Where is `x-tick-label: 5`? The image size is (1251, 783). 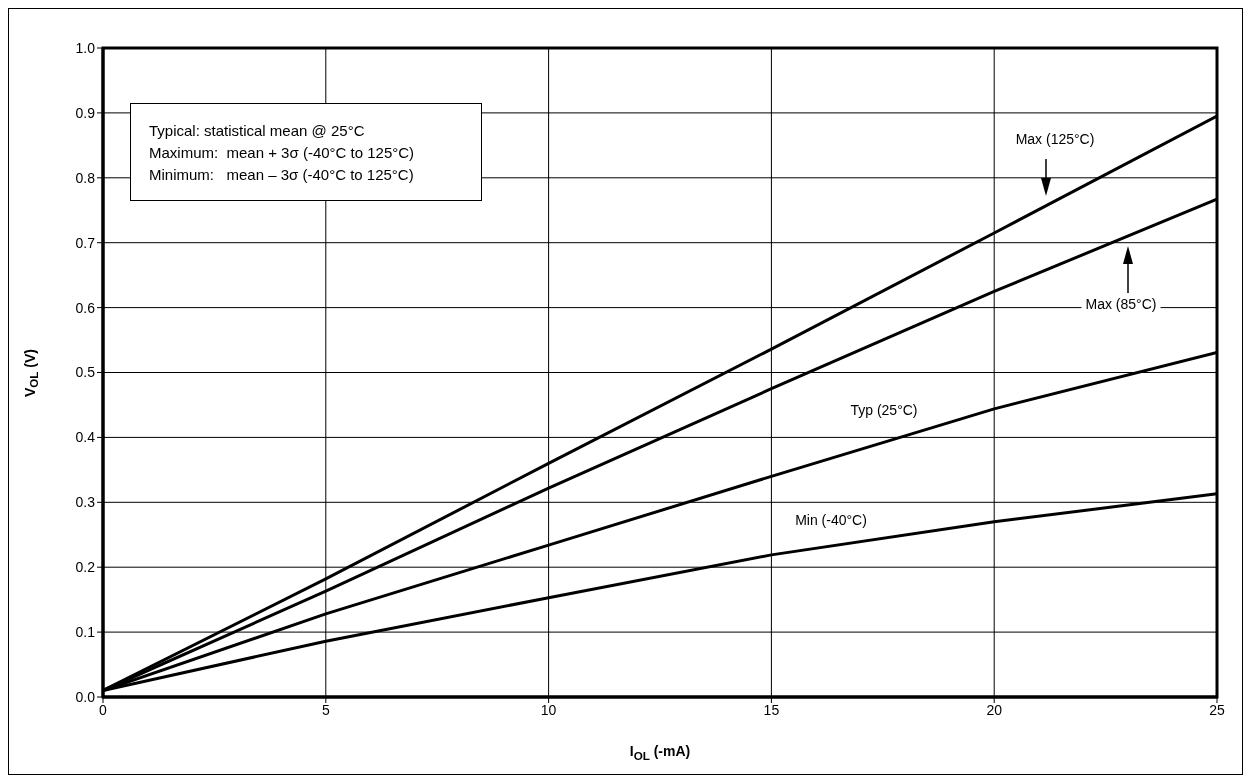
x-tick-label: 5 is located at coordinates (325, 709).